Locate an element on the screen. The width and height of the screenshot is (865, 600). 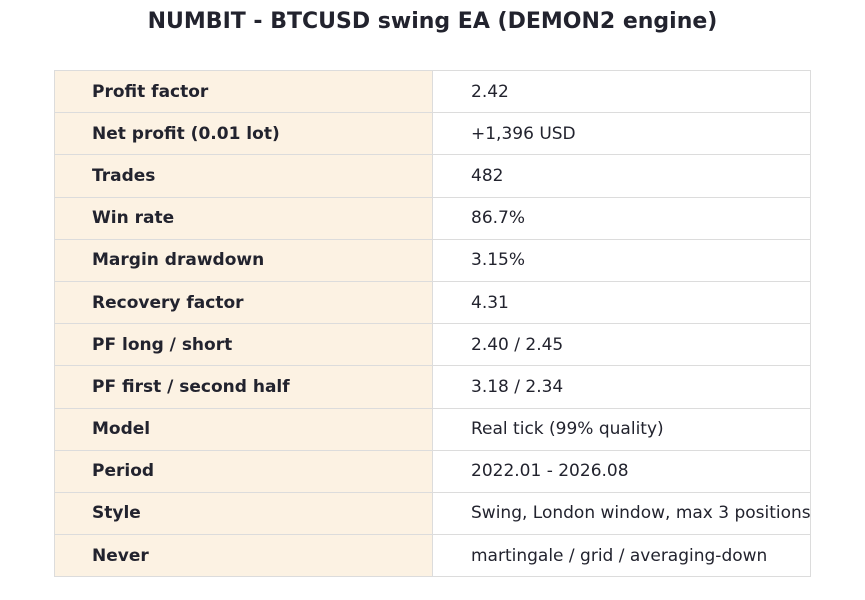
metric-label: PF first / second half is located at coordinates (244, 387).